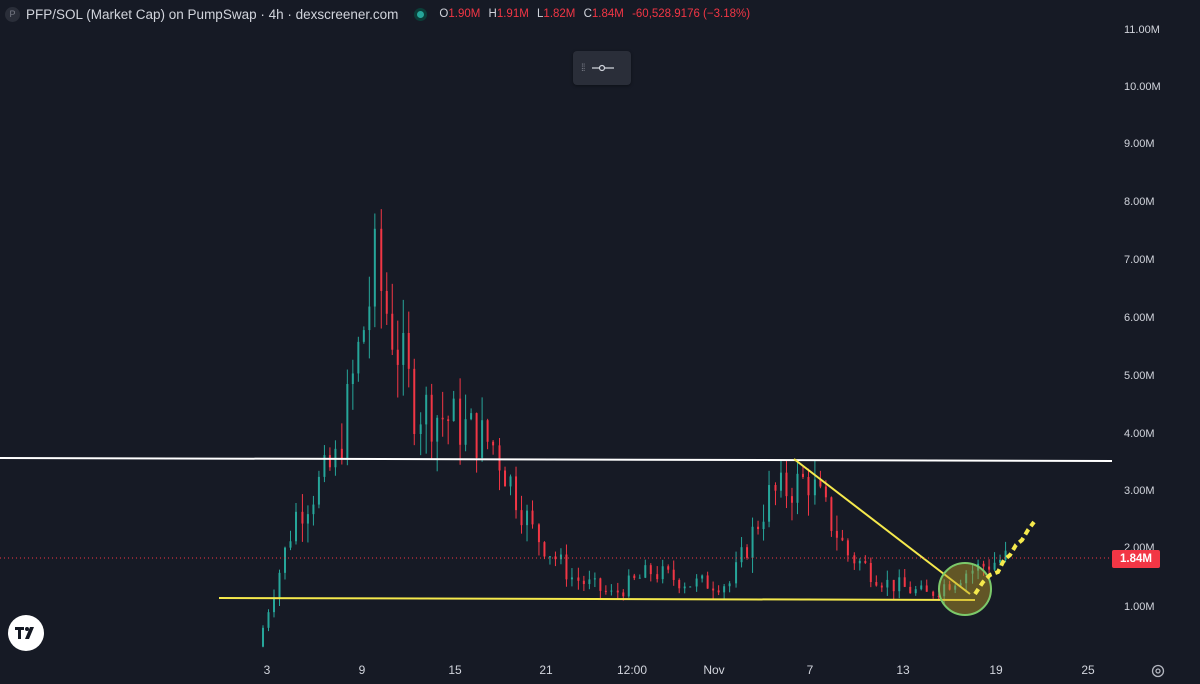 The width and height of the screenshot is (1200, 684). I want to click on token-logo-icon: P, so click(12, 14).